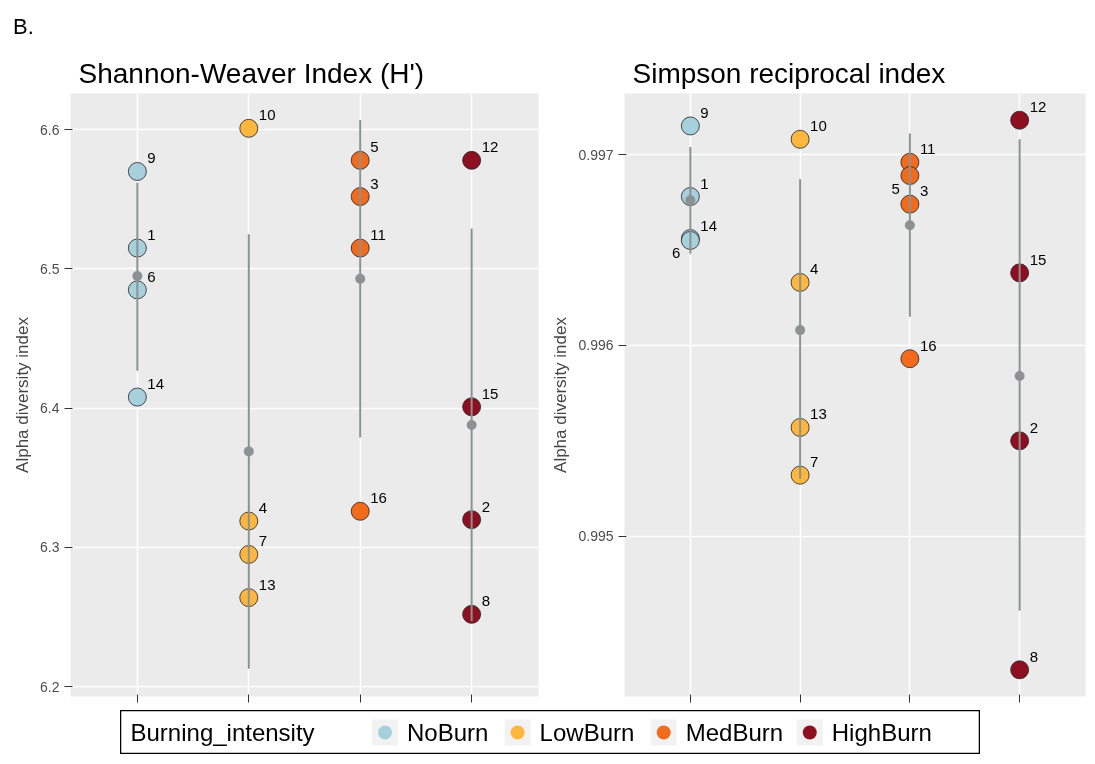 The height and width of the screenshot is (764, 1095). I want to click on y-tick-label: 0.996, so click(596, 345).